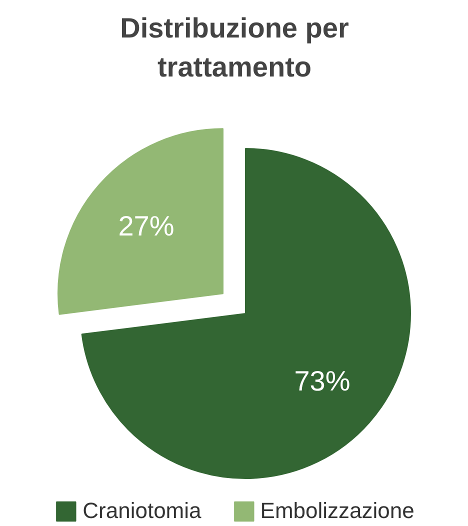 This screenshot has height=526, width=468. I want to click on data-label: 73%, so click(322, 381).